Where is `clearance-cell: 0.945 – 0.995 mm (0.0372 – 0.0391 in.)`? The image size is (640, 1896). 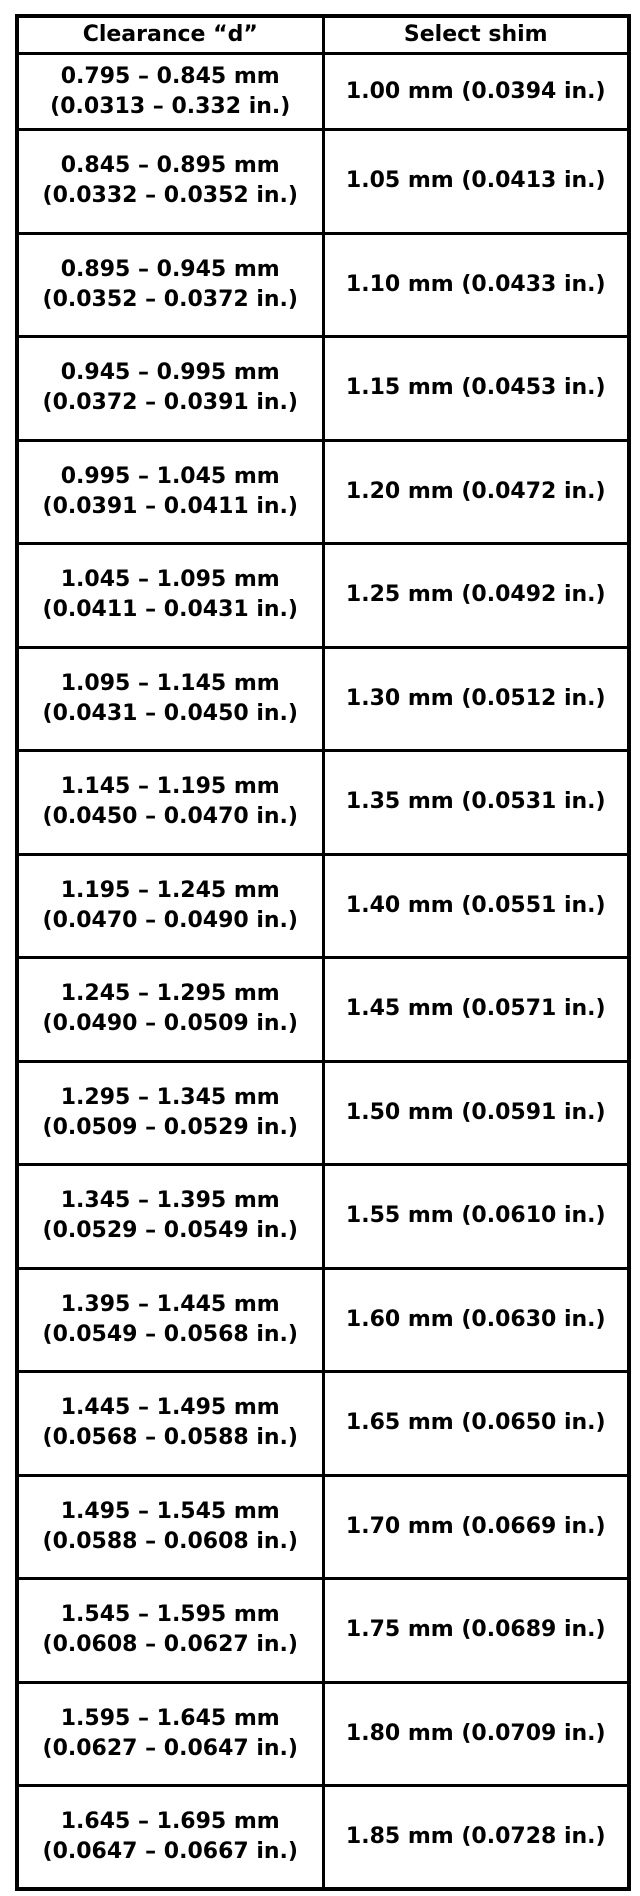
clearance-cell: 0.945 – 0.995 mm (0.0372 – 0.0391 in.) is located at coordinates (170, 388).